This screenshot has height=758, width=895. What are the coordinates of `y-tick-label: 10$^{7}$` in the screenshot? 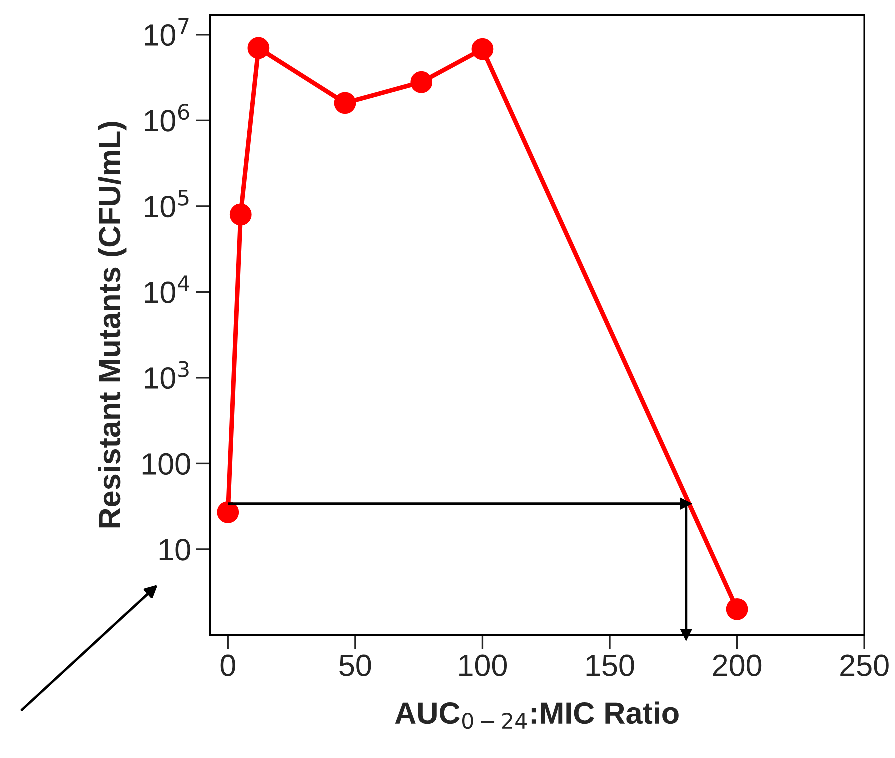 It's located at (167, 32).